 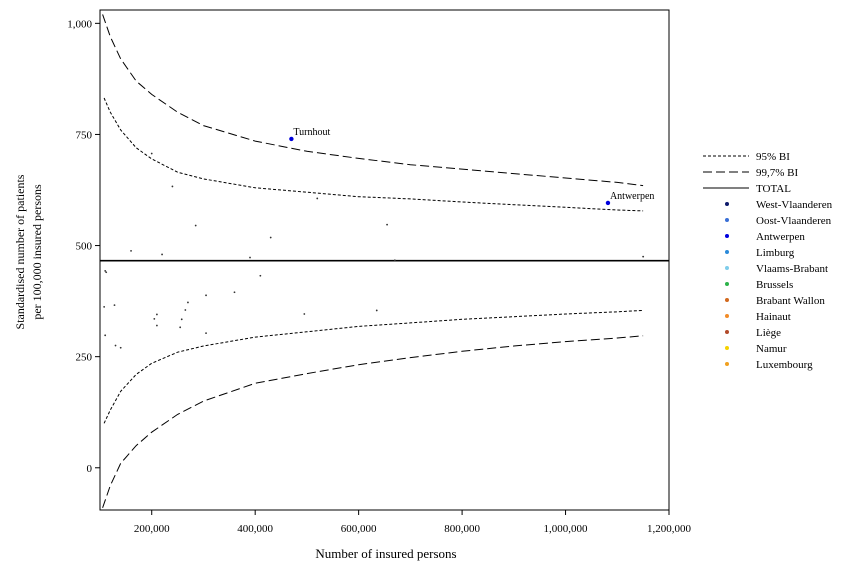 What do you see at coordinates (373, 154) in the screenshot?
I see `ci95-upper-line` at bounding box center [373, 154].